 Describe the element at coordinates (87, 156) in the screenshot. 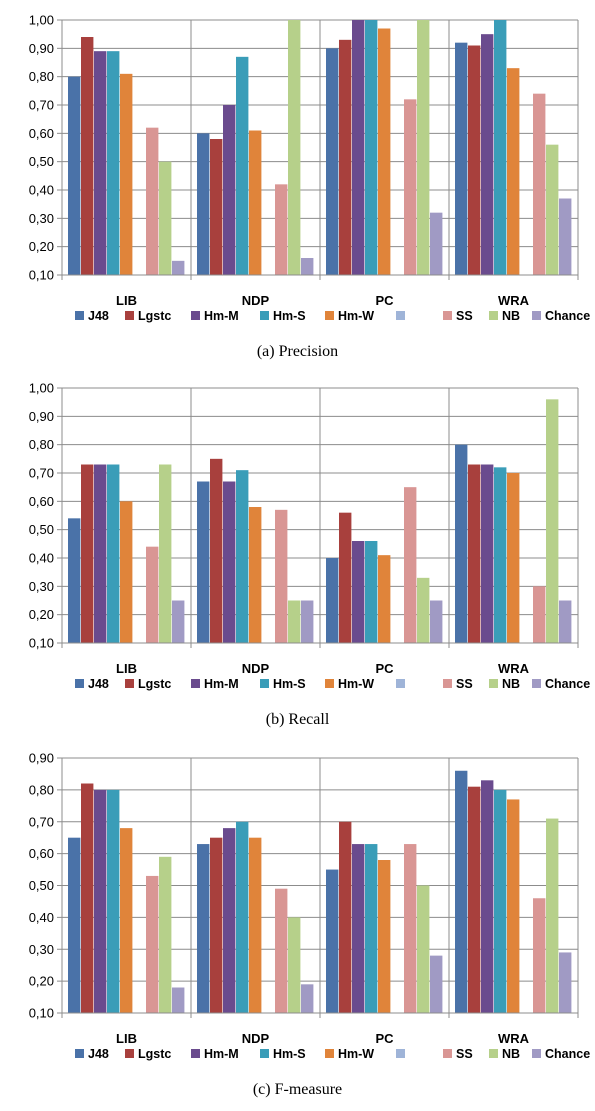

I see `bar-lgstc-lib` at that location.